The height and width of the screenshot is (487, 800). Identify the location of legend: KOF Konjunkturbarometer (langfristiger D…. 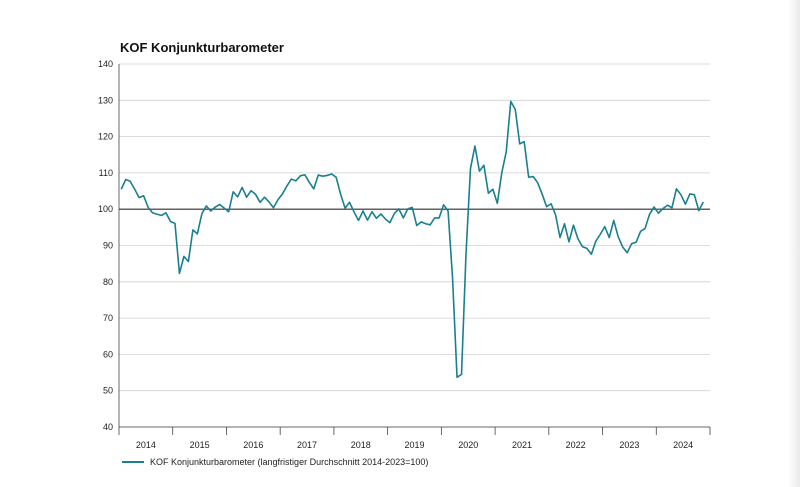
(275, 462).